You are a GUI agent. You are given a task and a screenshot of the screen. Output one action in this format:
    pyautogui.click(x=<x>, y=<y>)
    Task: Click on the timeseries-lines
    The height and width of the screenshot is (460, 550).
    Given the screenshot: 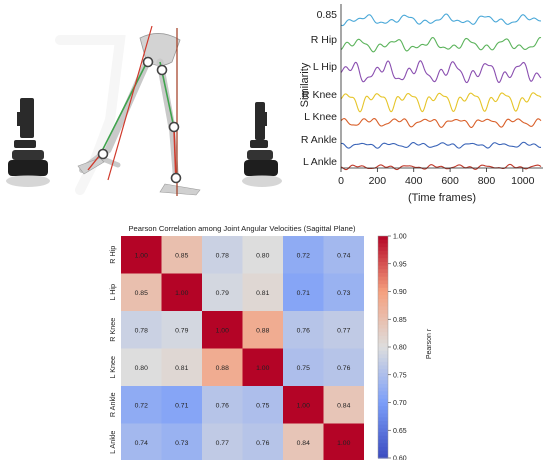 What is the action you would take?
    pyautogui.click(x=441, y=92)
    